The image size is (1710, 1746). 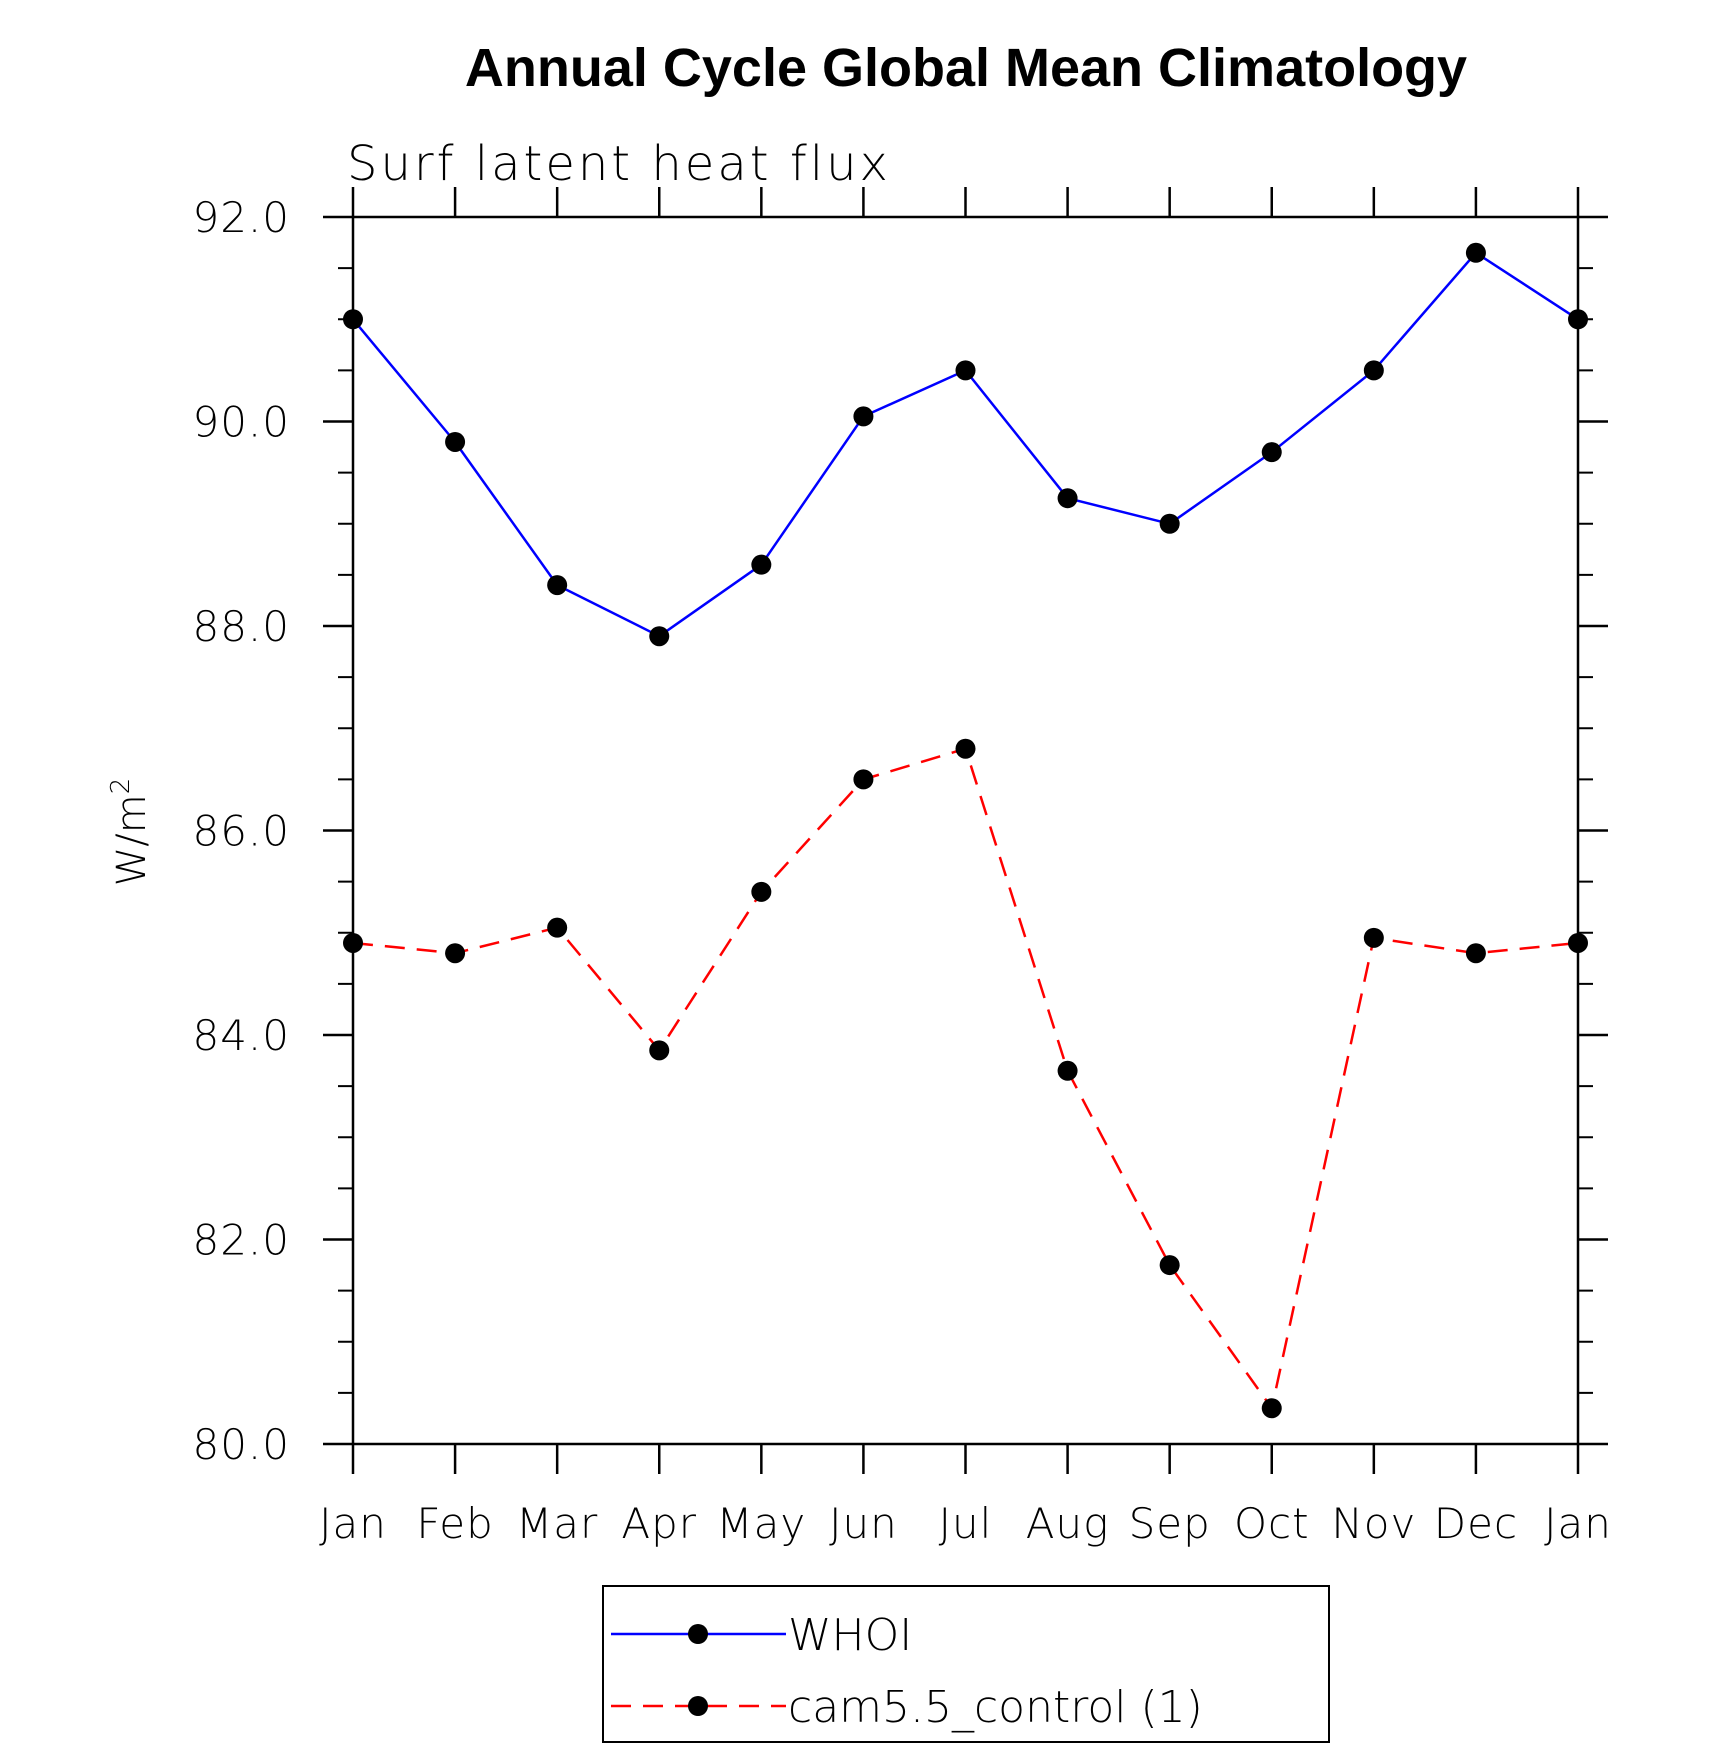 I want to click on y-tick-label: 84.0, so click(x=241, y=1035).